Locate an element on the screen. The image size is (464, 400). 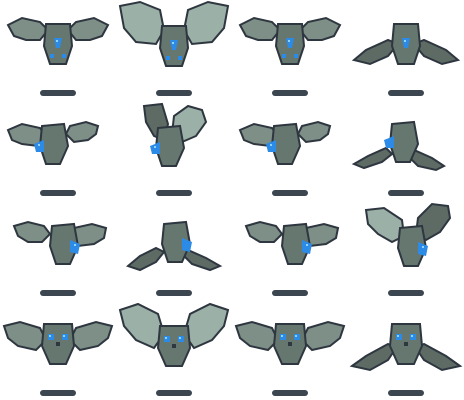
sprite-frame-r3c3 is located at coordinates (290, 250).